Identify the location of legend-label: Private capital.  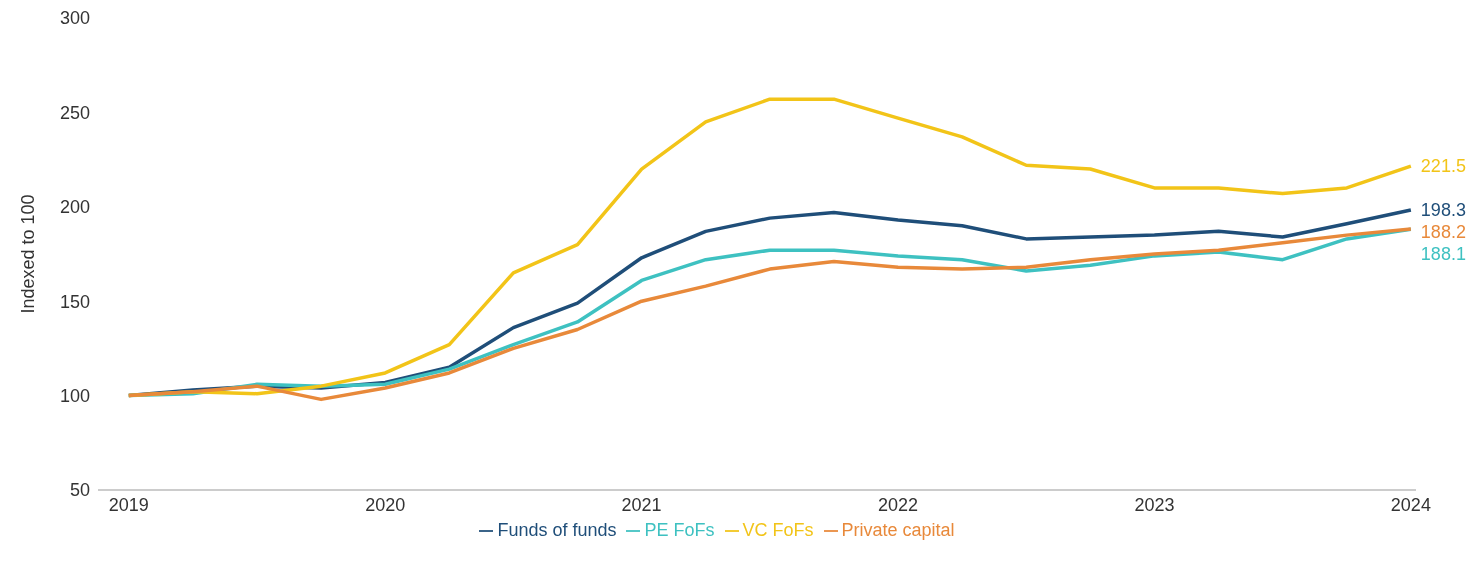
(898, 530).